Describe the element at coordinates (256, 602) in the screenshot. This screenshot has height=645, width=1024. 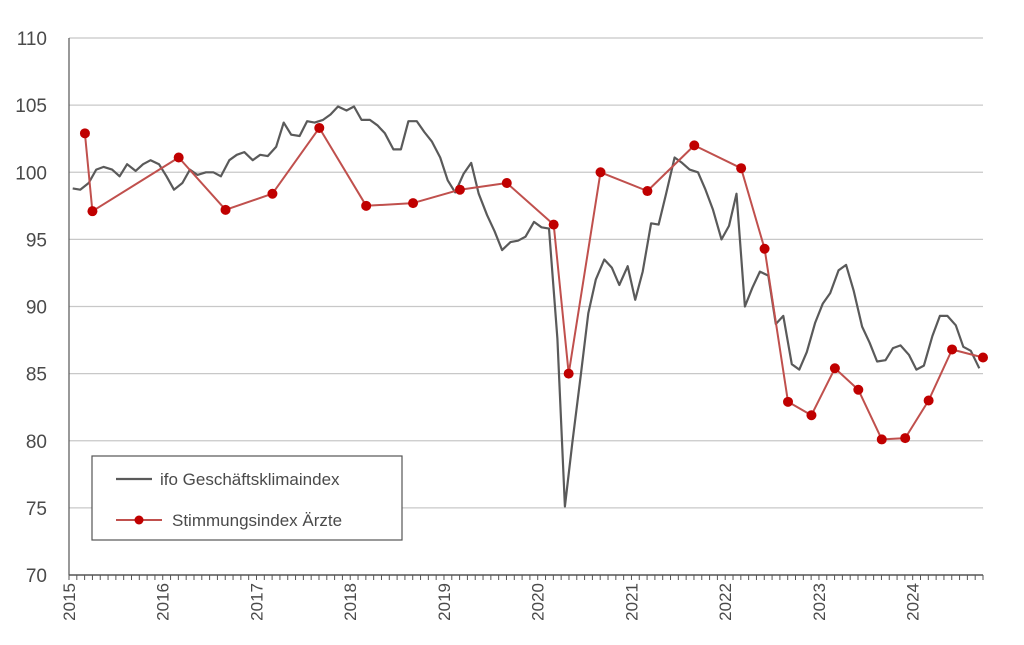
I see `x-tick-label: 2017` at that location.